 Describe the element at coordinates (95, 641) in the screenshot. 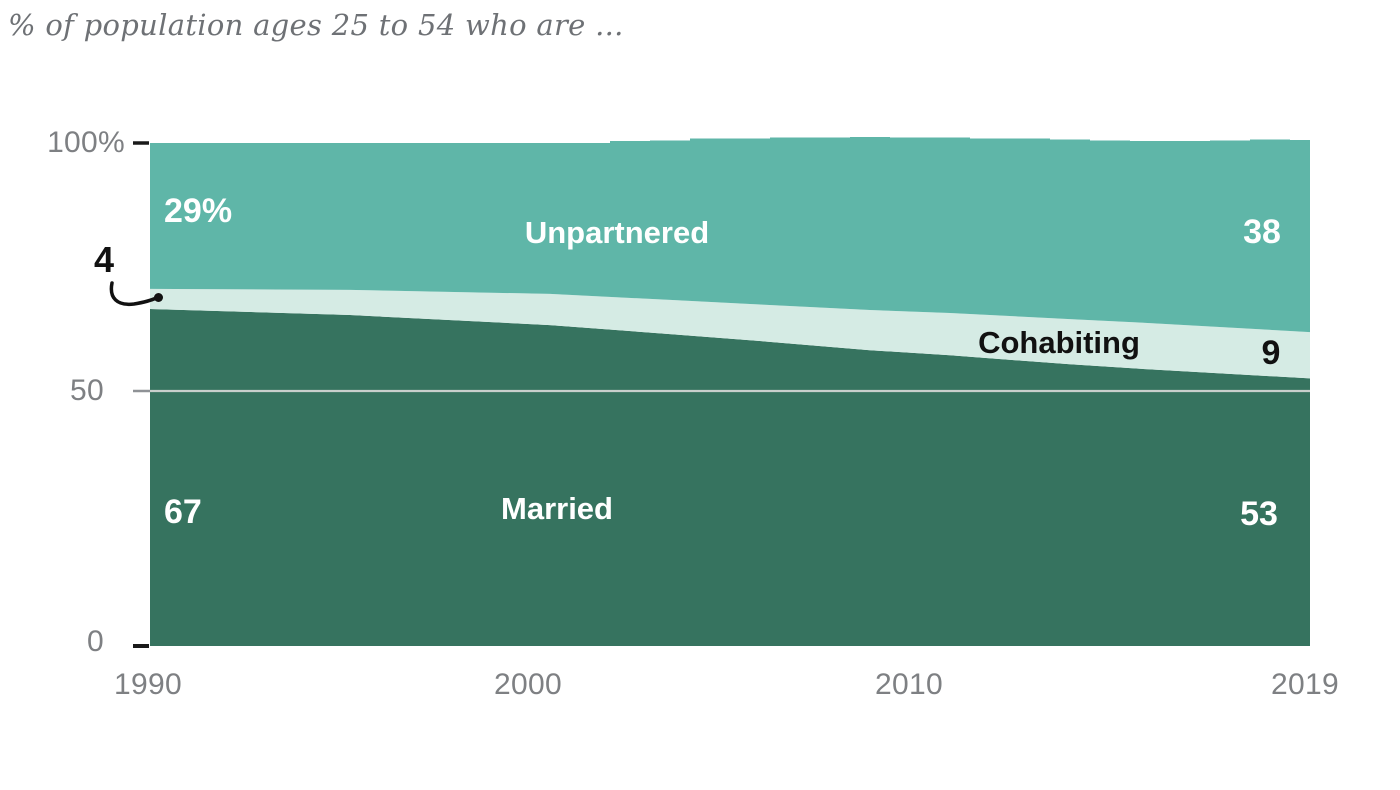

I see `y-axis-label-0: 0` at that location.